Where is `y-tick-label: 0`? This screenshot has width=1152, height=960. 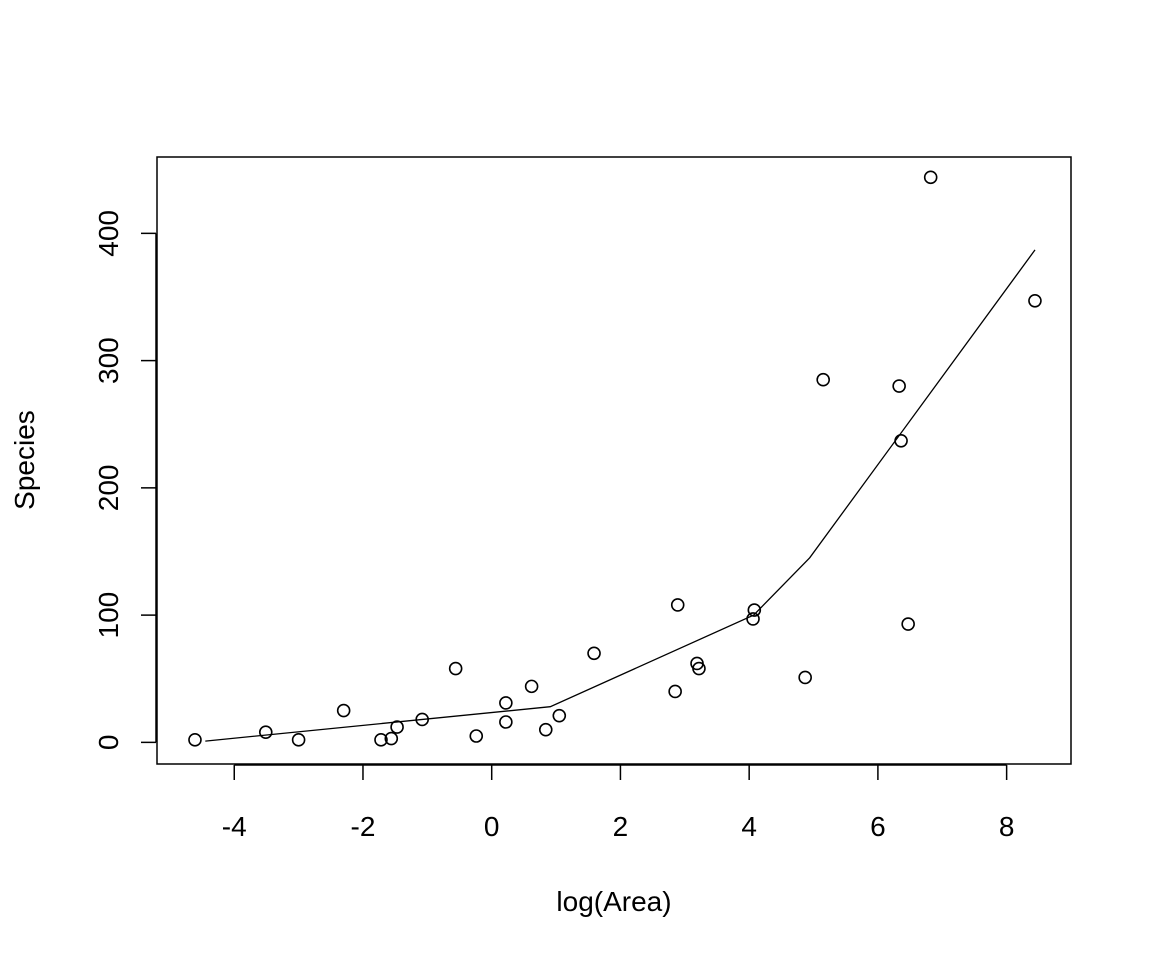 y-tick-label: 0 is located at coordinates (108, 743).